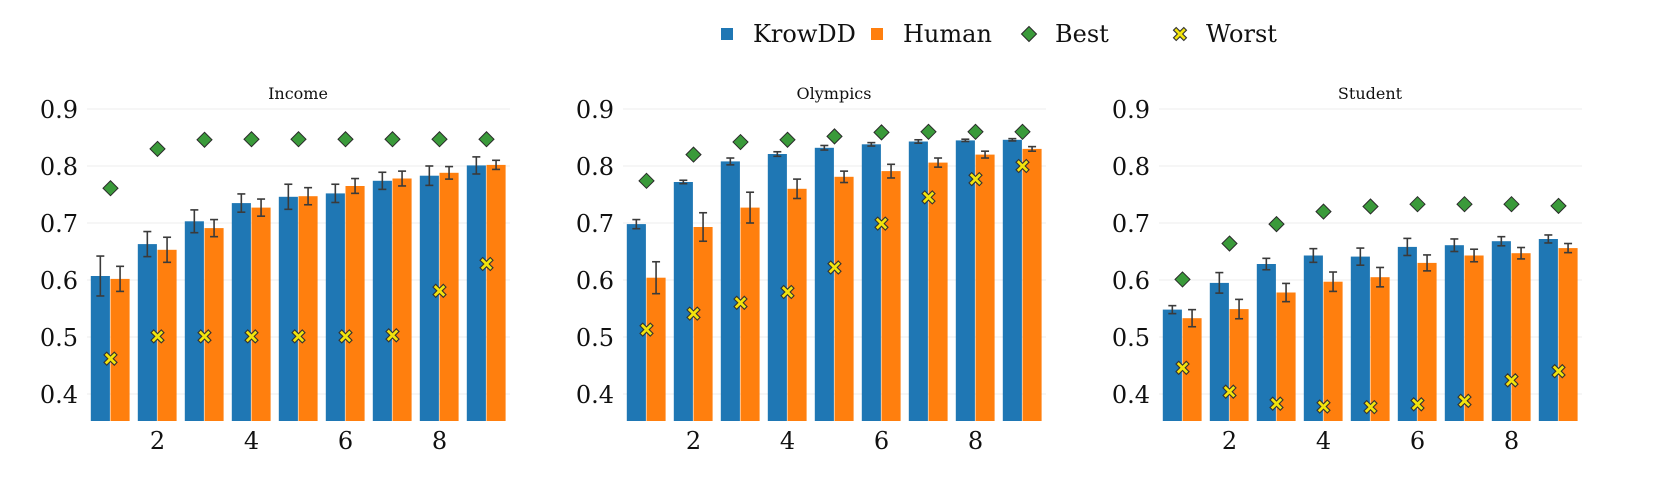 This screenshot has width=1664, height=500. Describe the element at coordinates (999, 34) in the screenshot. I see `legend: KrowDD Human Best Worst` at that location.